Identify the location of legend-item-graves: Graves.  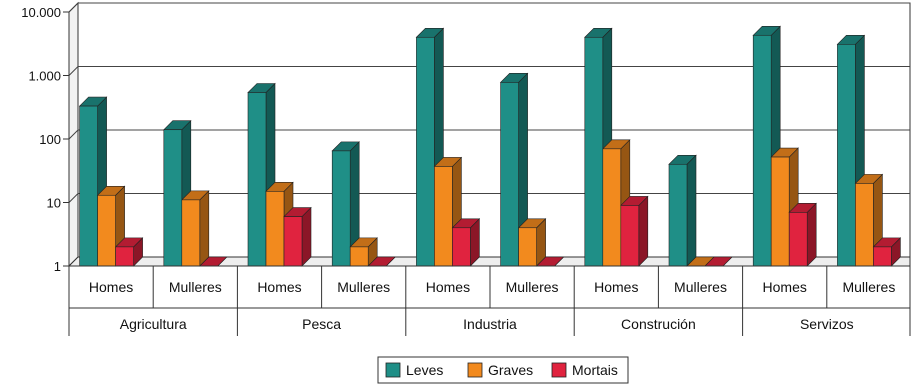
(500, 370).